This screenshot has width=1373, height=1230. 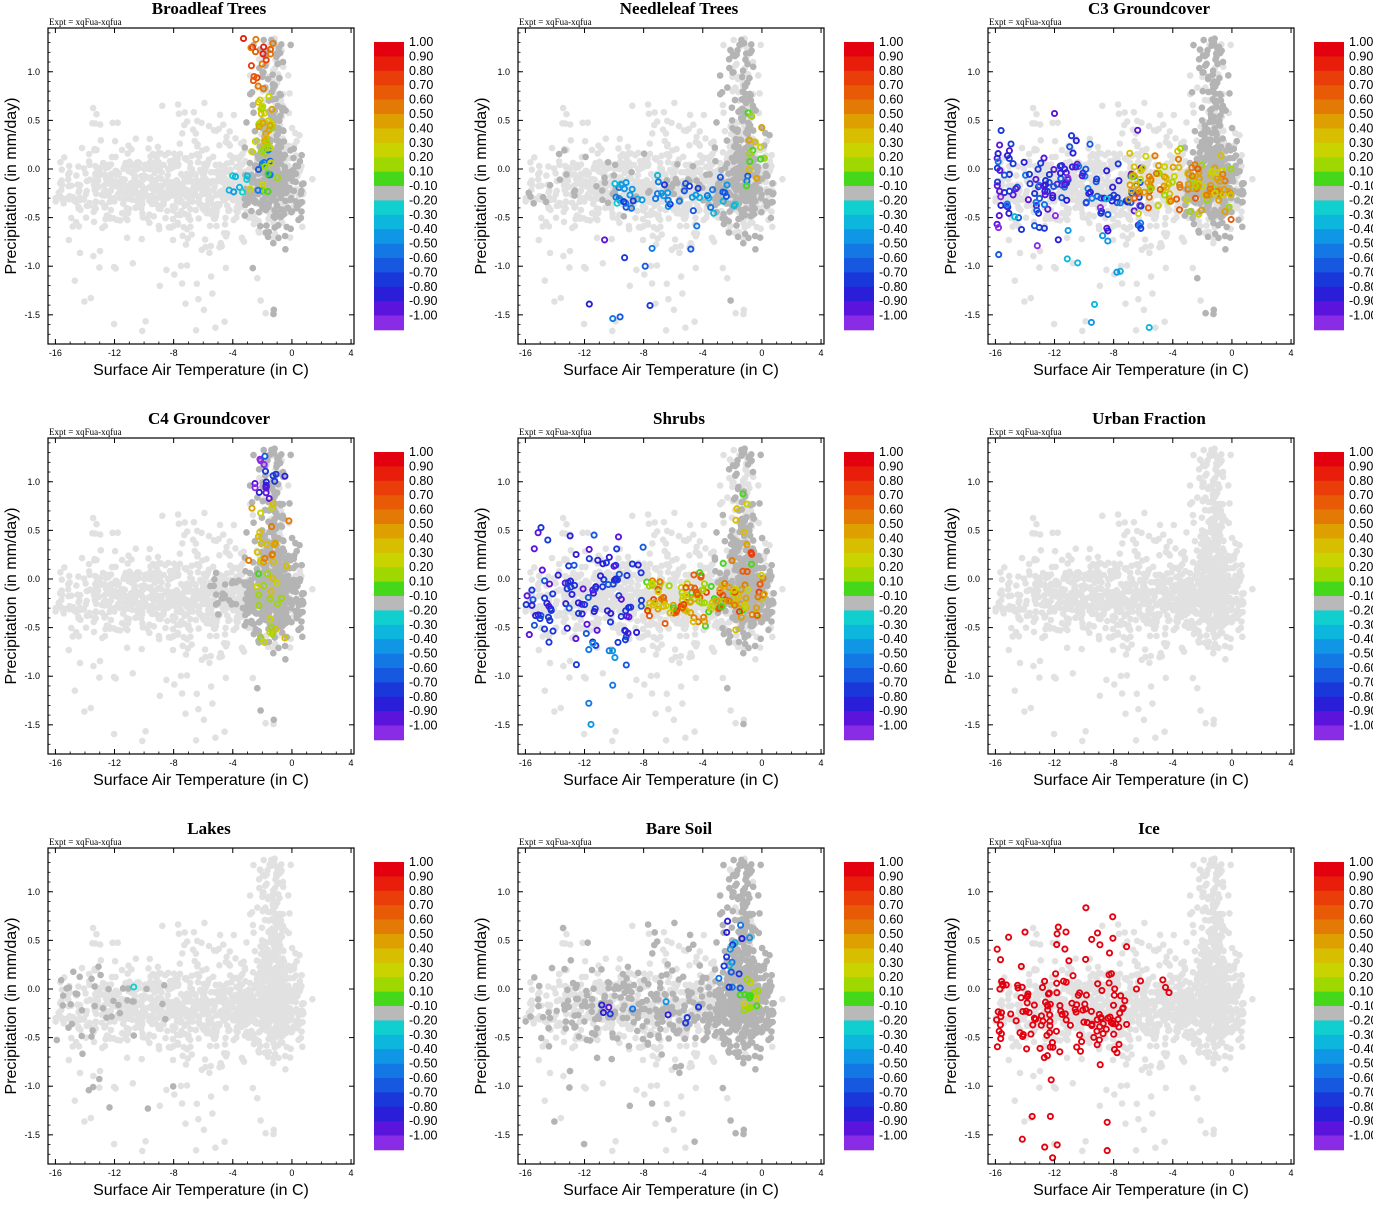 What do you see at coordinates (32, 218) in the screenshot?
I see `y-tick-label: -0.5` at bounding box center [32, 218].